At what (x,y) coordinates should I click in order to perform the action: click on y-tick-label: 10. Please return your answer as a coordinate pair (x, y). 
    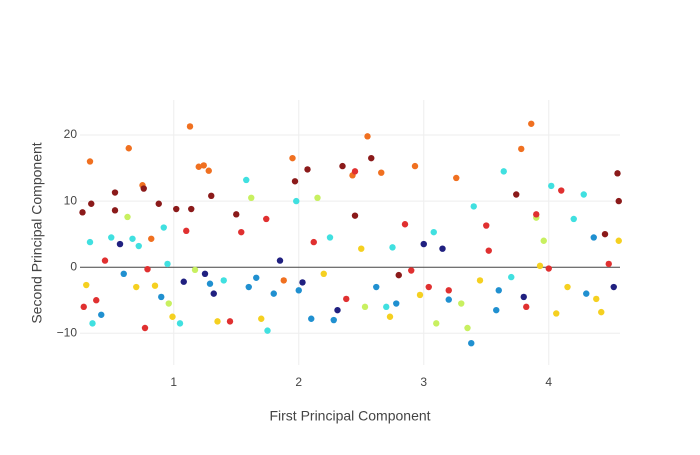
    Looking at the image, I should click on (71, 200).